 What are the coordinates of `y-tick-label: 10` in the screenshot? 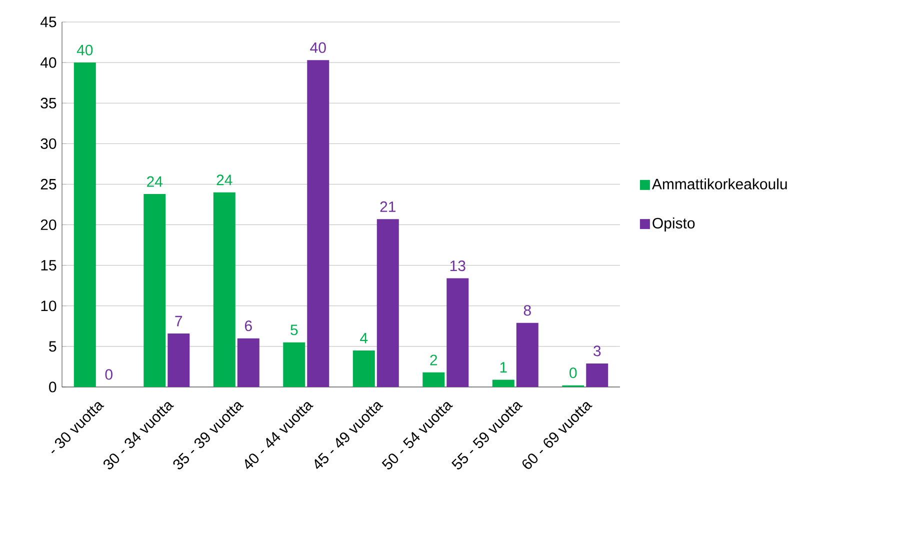 It's located at (48, 306).